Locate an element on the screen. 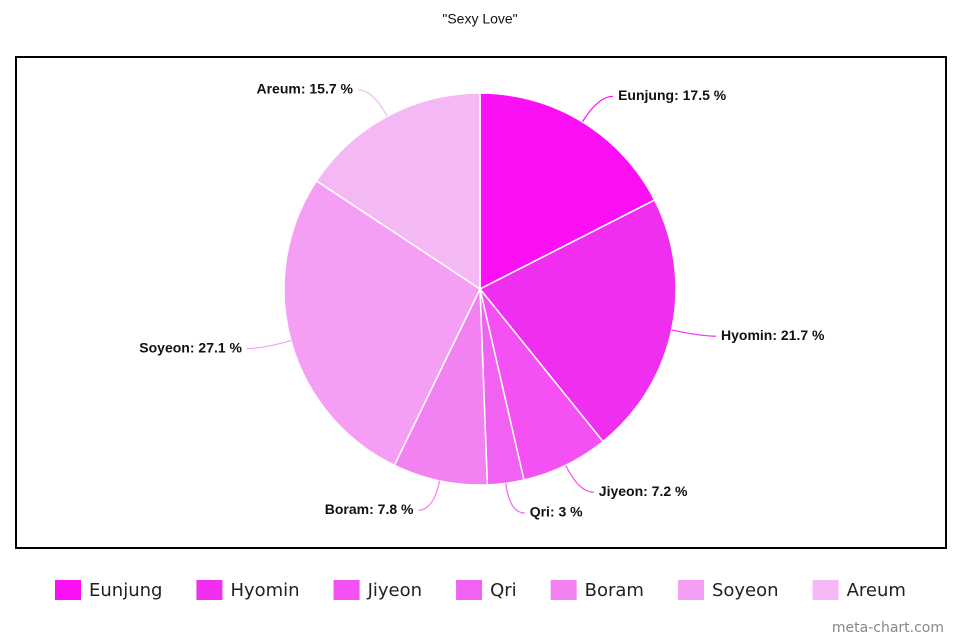  watermark: meta-chart.com is located at coordinates (888, 628).